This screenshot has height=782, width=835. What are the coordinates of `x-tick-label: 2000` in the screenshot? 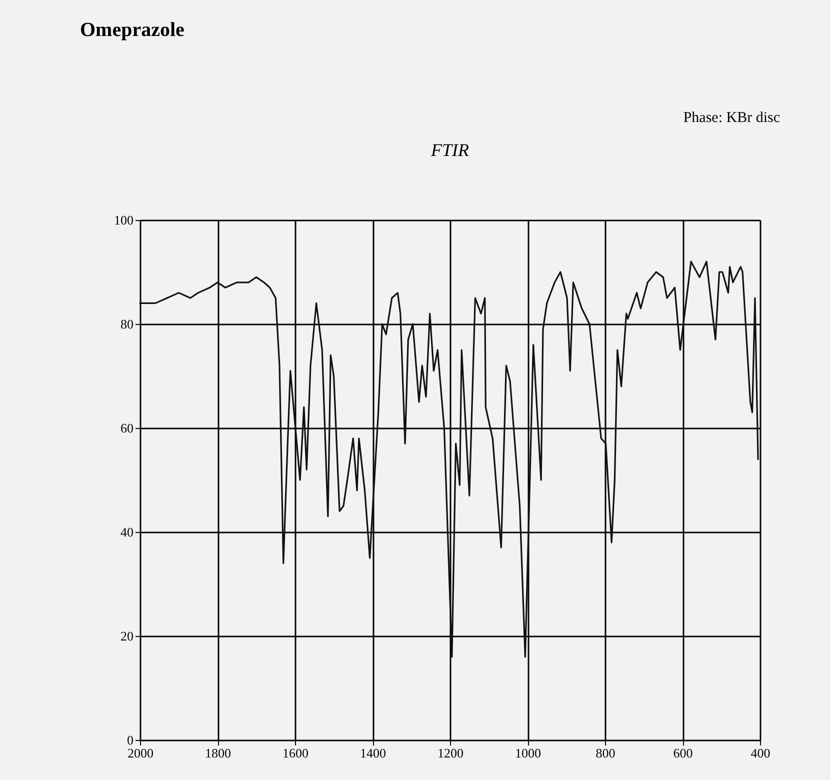 It's located at (141, 753).